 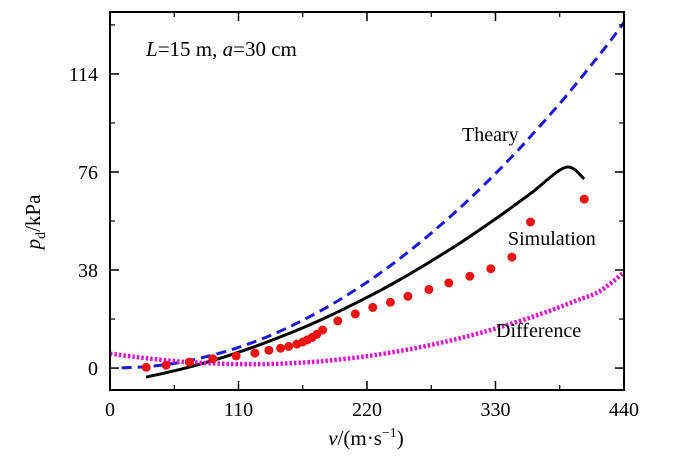 What do you see at coordinates (110, 410) in the screenshot?
I see `x-tick-label: 0` at bounding box center [110, 410].